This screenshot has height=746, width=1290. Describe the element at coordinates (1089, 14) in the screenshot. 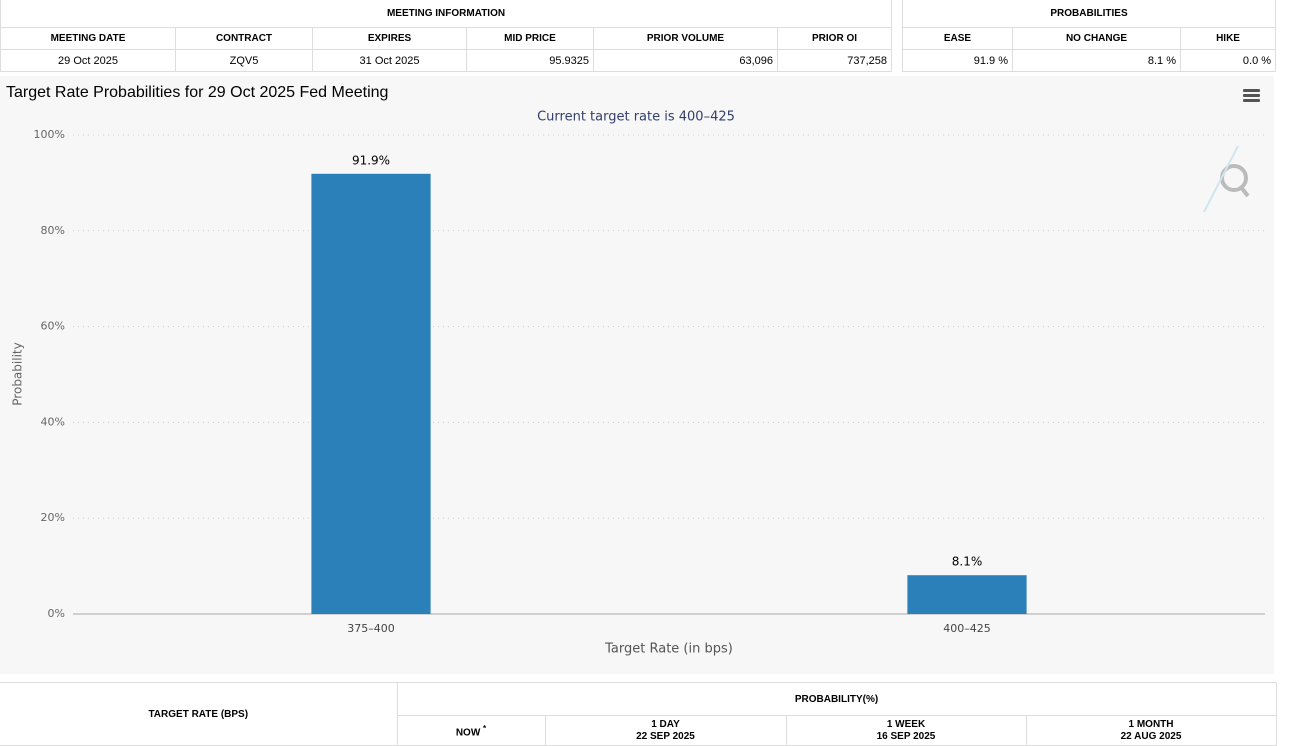

I see `table-title: PROBABILITIES` at that location.